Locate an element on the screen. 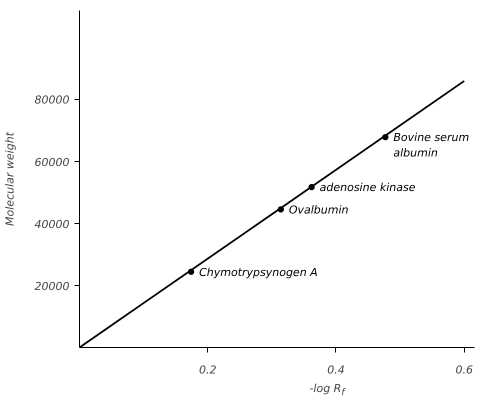  annotation: adenosine kinase is located at coordinates (368, 187).